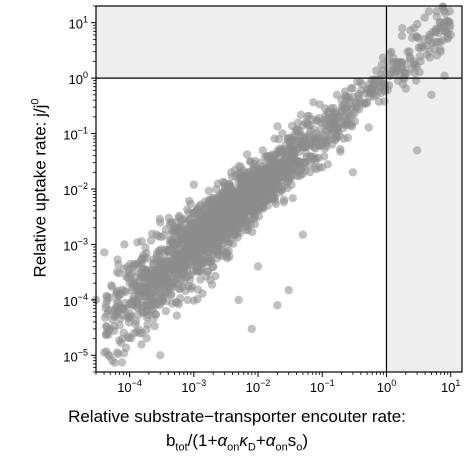 This screenshot has height=475, width=474. Describe the element at coordinates (193, 386) in the screenshot. I see `x-tick-label: 10⁻³` at that location.